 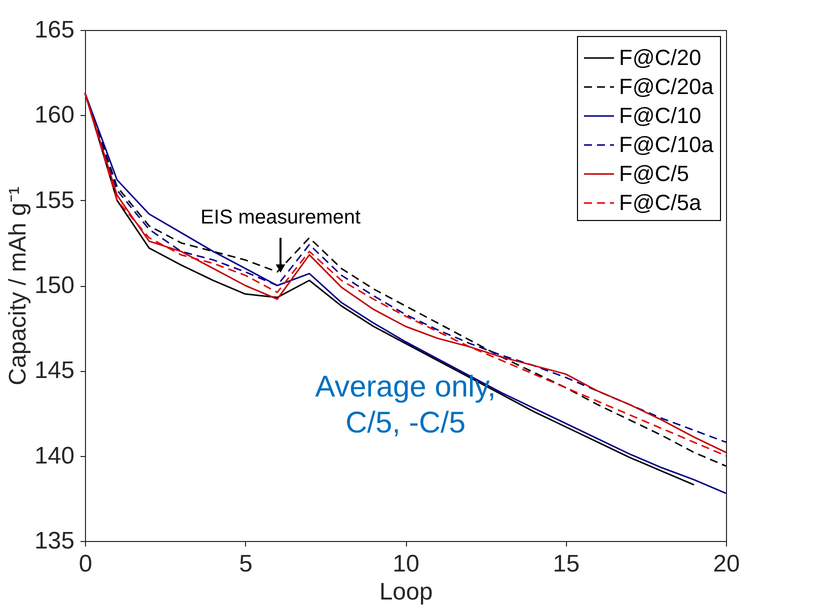 What do you see at coordinates (54, 200) in the screenshot?
I see `y-tick-label: 155` at bounding box center [54, 200].